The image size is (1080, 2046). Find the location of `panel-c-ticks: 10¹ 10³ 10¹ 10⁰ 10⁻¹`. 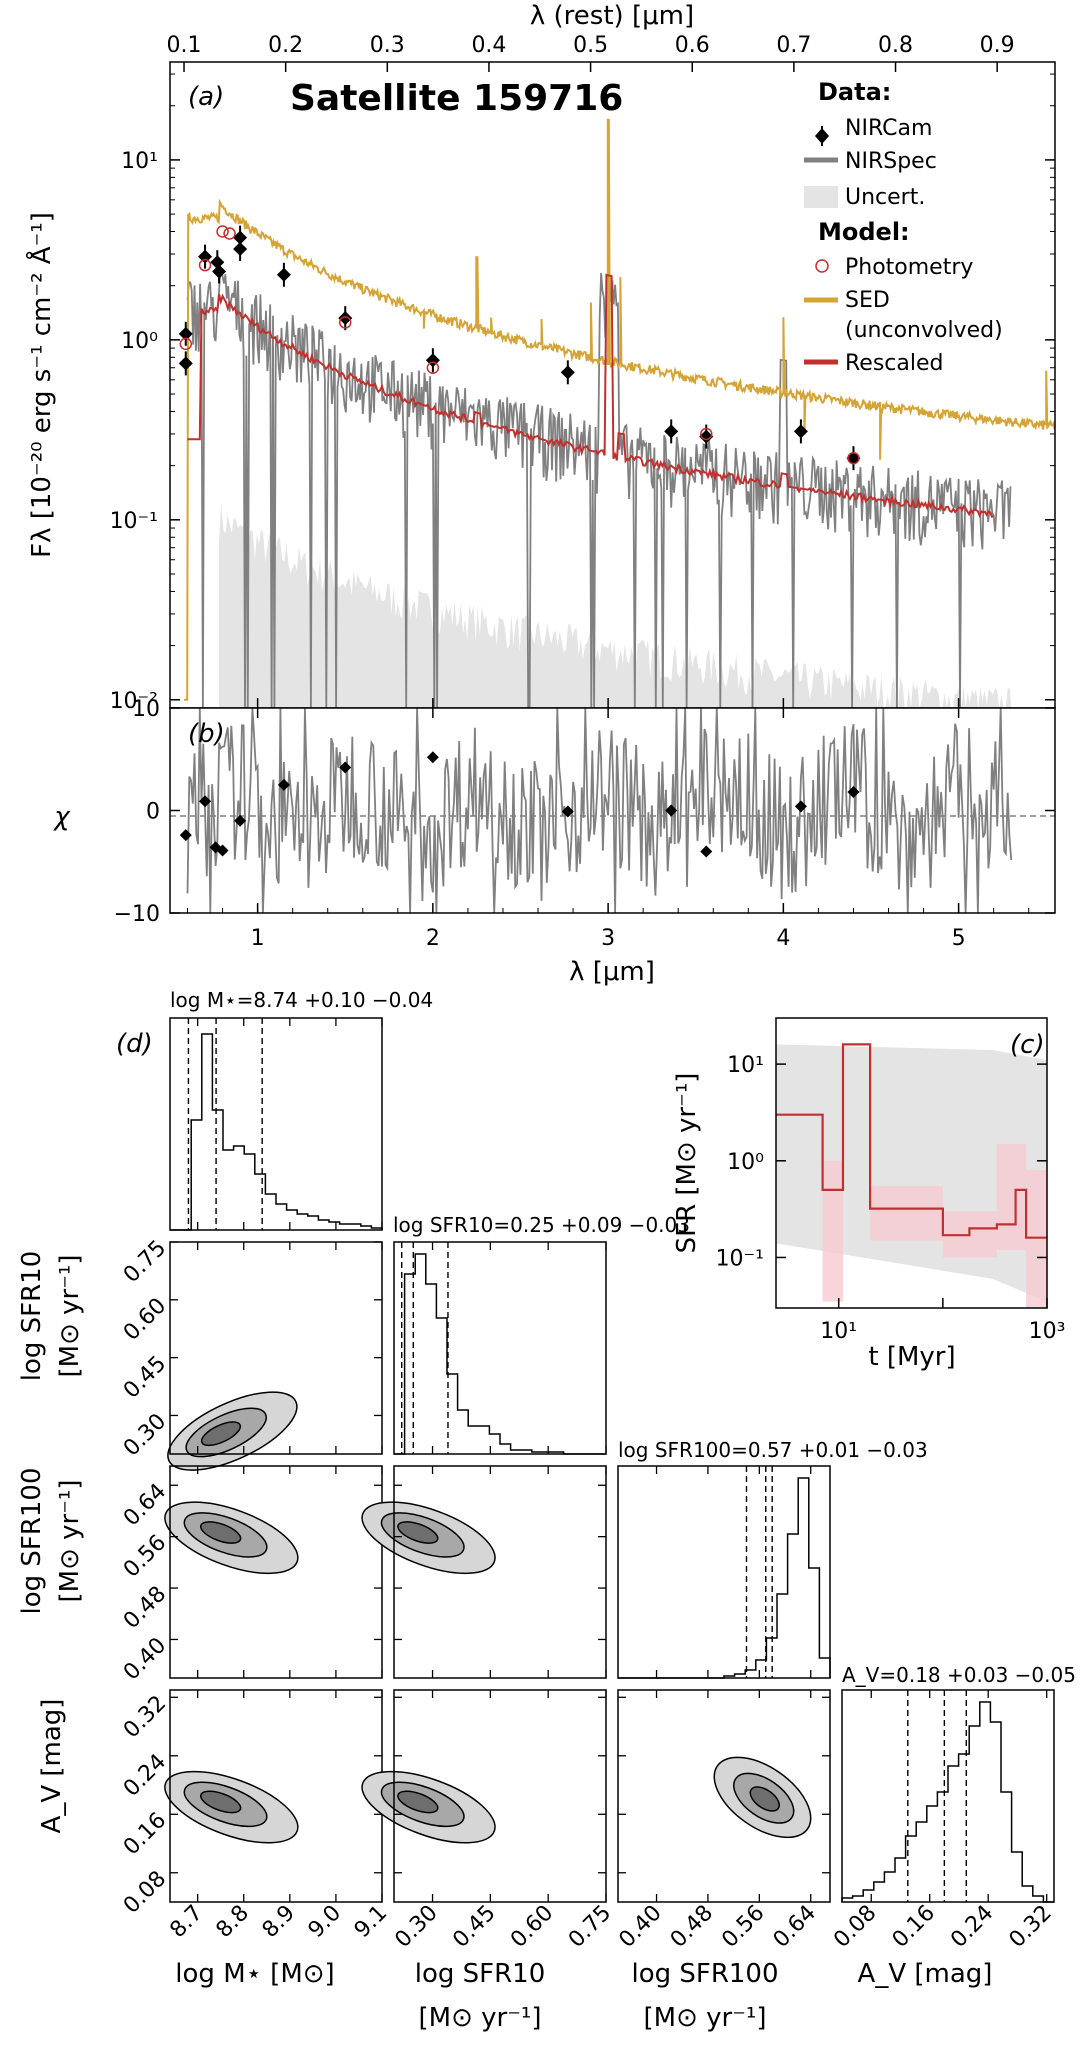

panel-c-ticks: 10¹ 10³ 10¹ 10⁰ 10⁻¹ is located at coordinates (891, 1198).